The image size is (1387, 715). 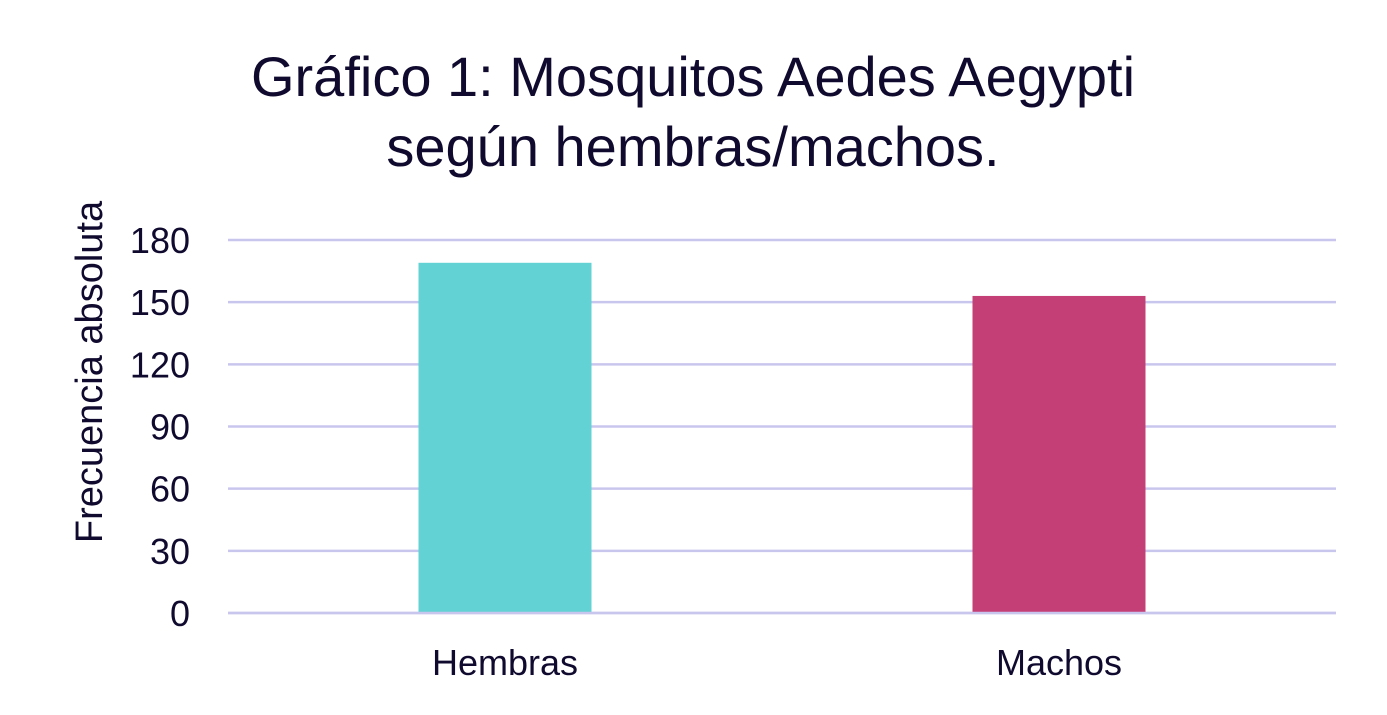 I want to click on y-tick-label: 30, so click(x=170, y=551).